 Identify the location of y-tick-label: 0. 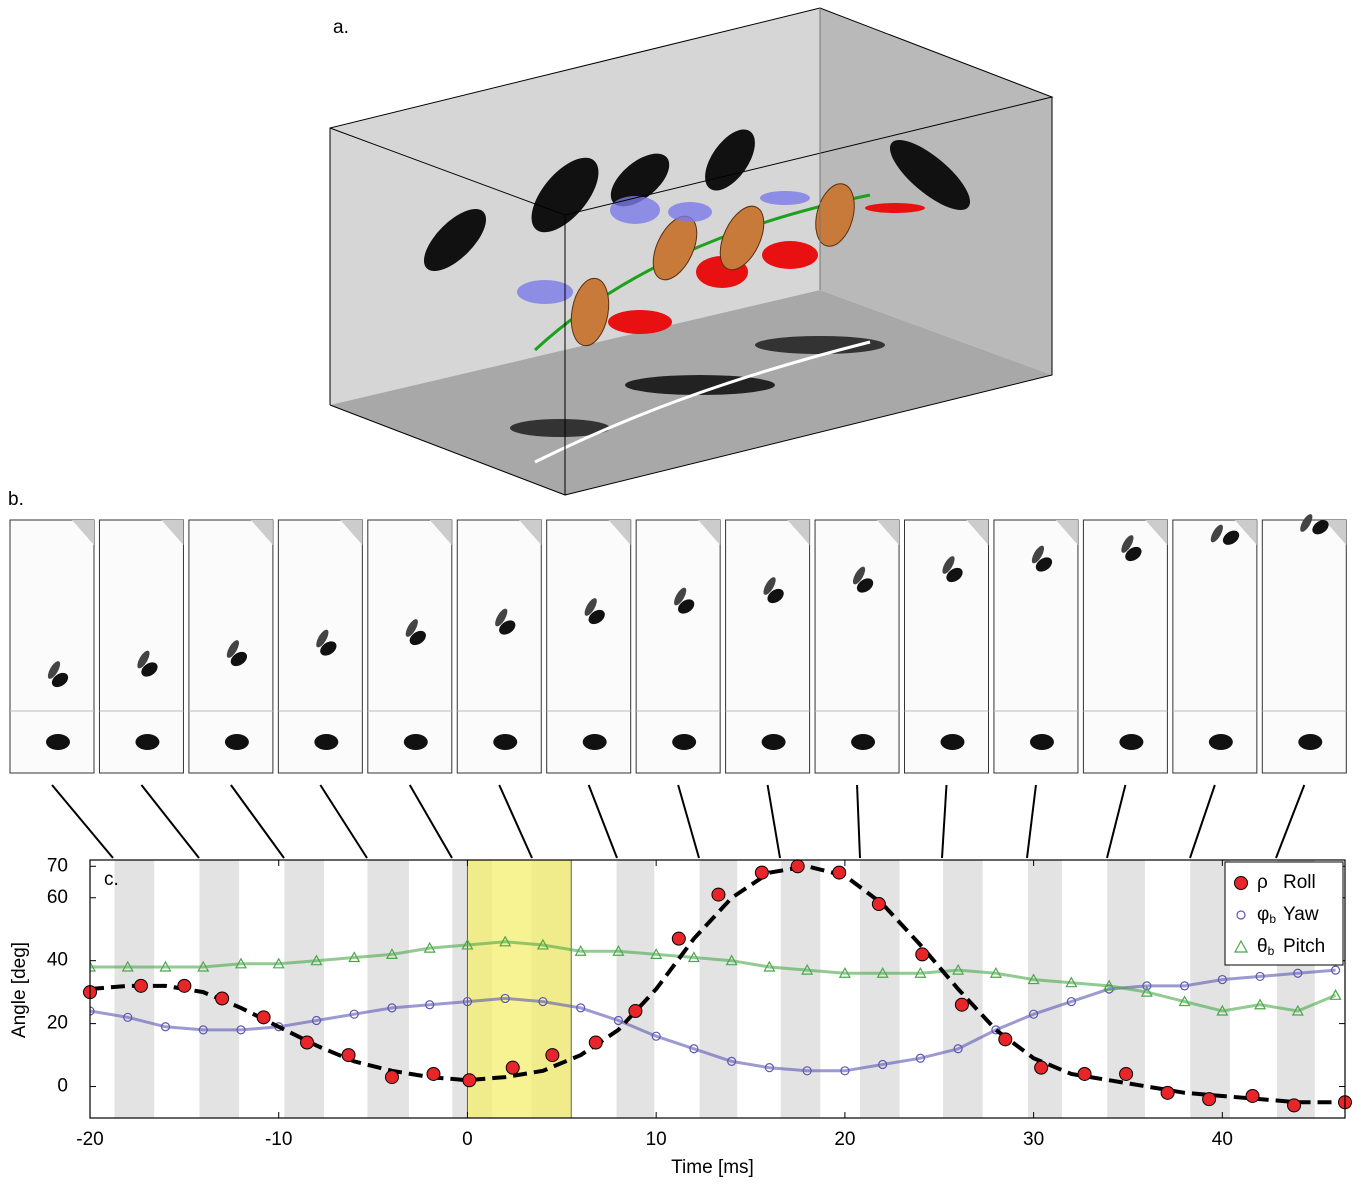
(62, 1086).